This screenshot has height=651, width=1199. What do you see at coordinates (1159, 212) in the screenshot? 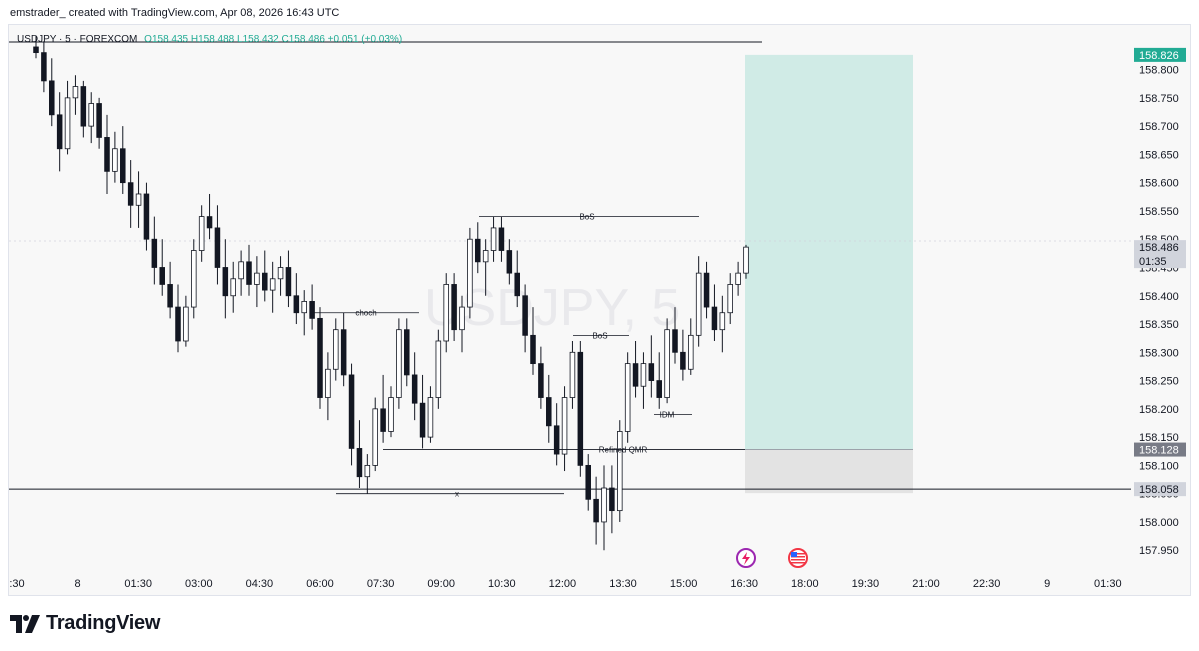
I see `price-tick: 158.550` at bounding box center [1159, 212].